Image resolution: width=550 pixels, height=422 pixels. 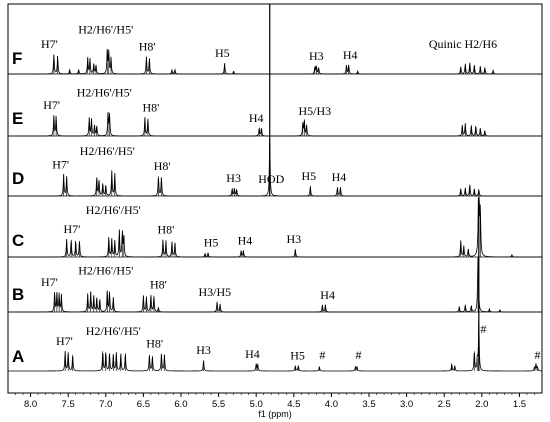 What do you see at coordinates (18, 356) in the screenshot?
I see `panel-label-A: A` at bounding box center [18, 356].